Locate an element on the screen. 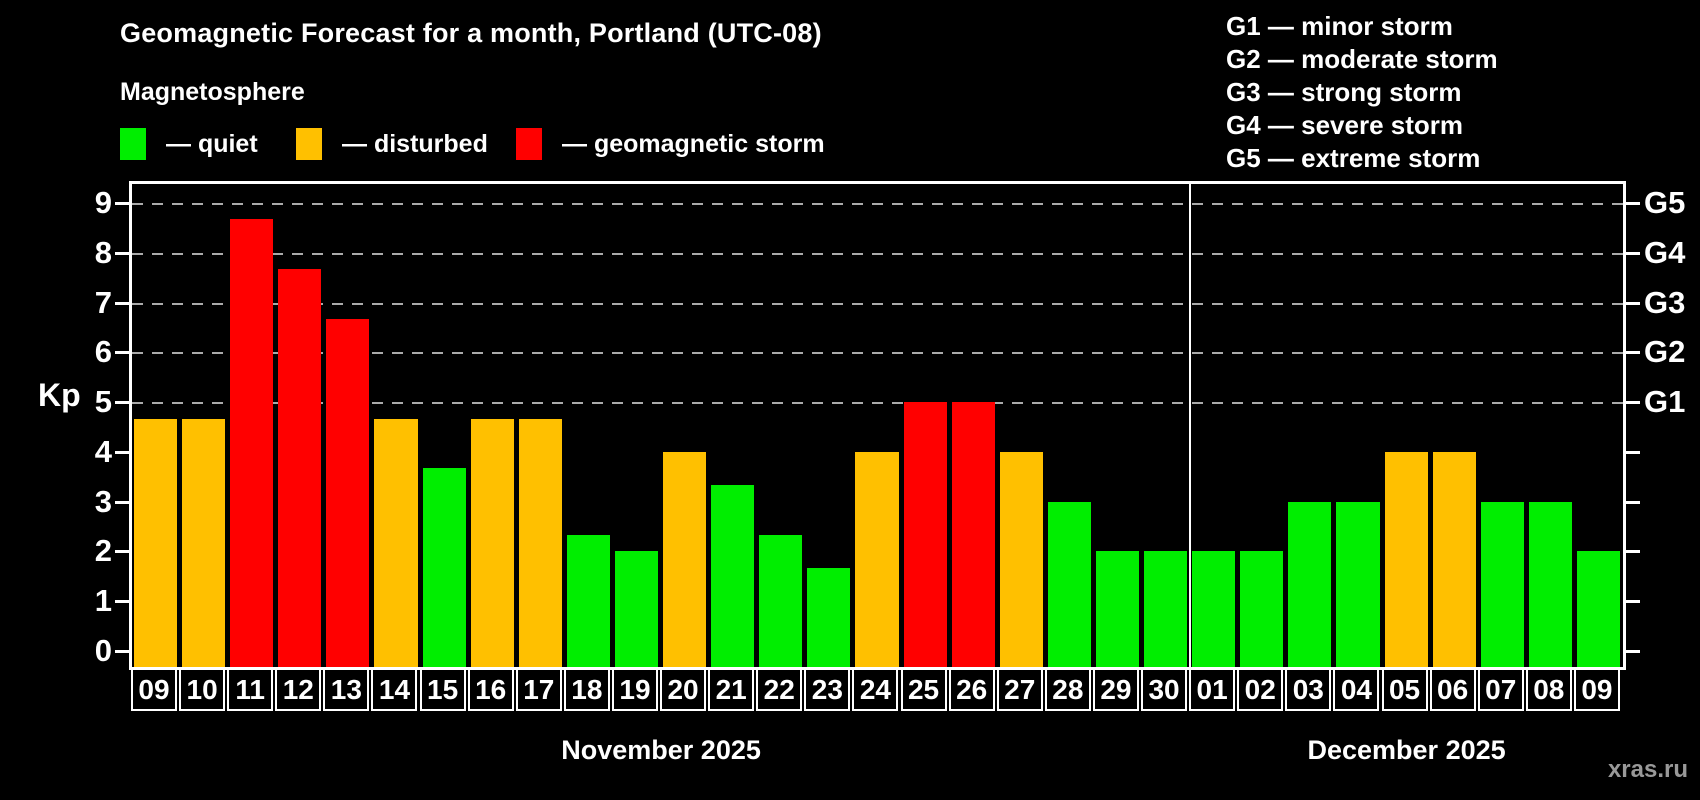 The width and height of the screenshot is (1700, 800). g-legend-line-g5: G5 — extreme storm is located at coordinates (1353, 158).